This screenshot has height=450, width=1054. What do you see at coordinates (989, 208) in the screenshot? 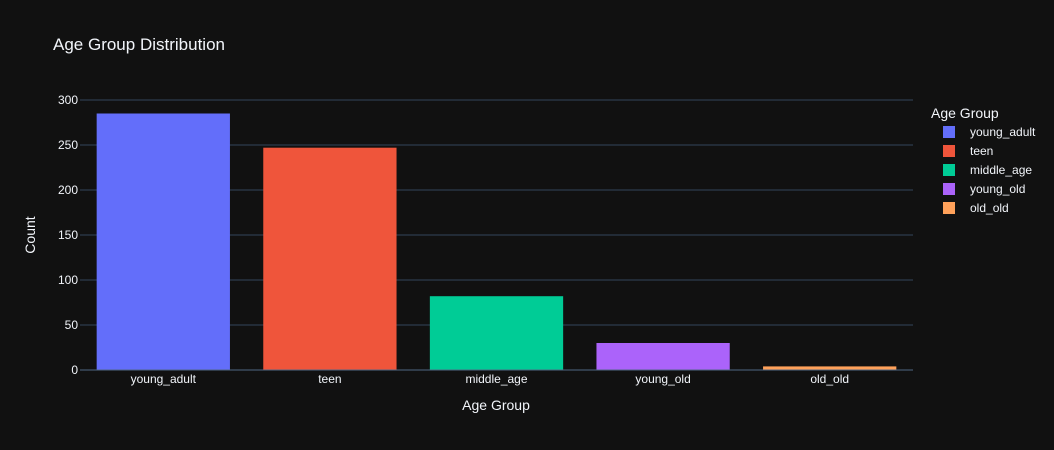
I see `legend-label: old_old` at bounding box center [989, 208].